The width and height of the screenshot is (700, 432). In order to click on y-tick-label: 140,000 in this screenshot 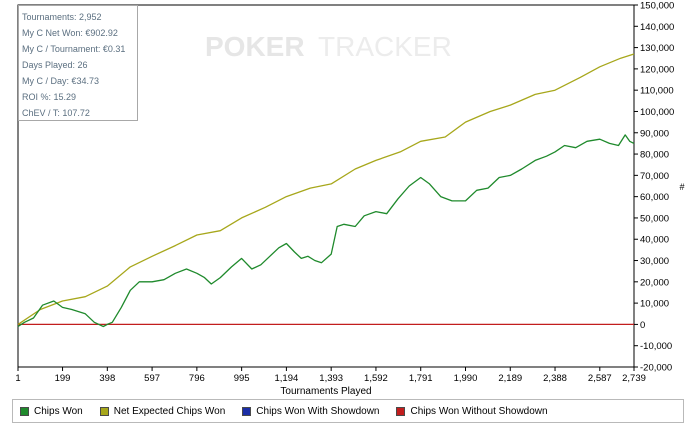, I will do `click(657, 27)`.